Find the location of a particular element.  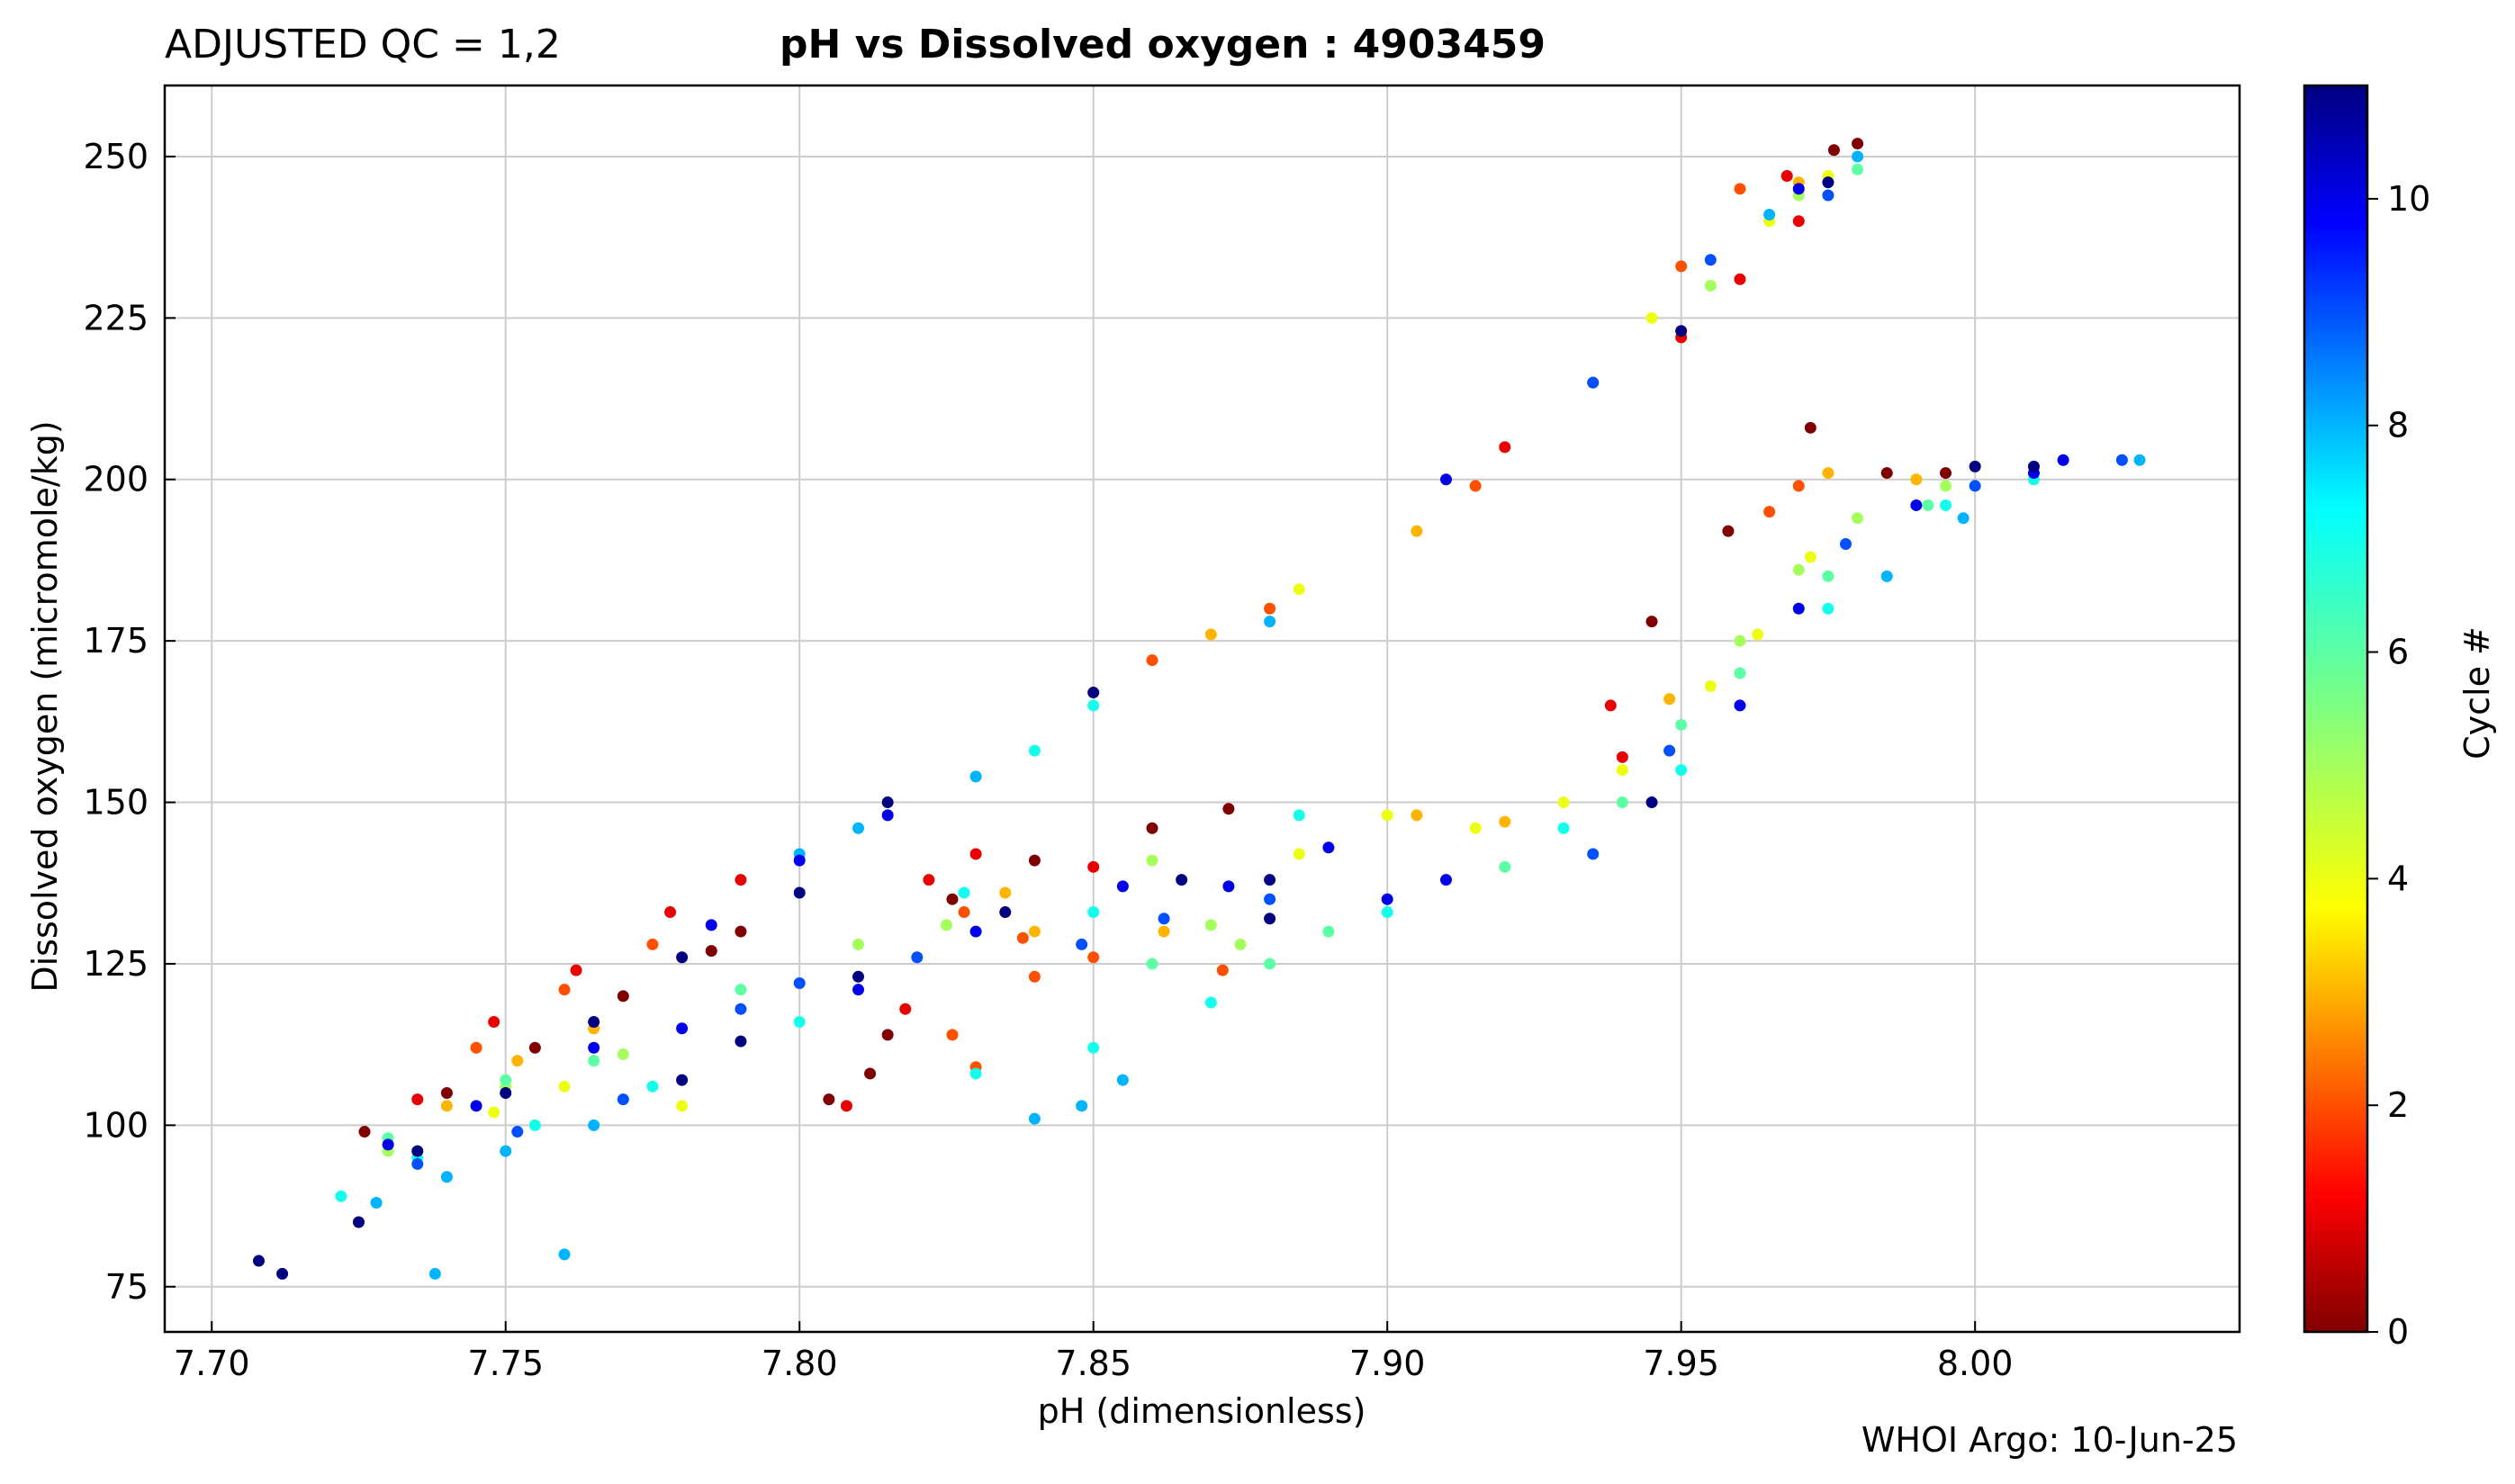

x-tick-label: 7.95 is located at coordinates (1681, 1364).